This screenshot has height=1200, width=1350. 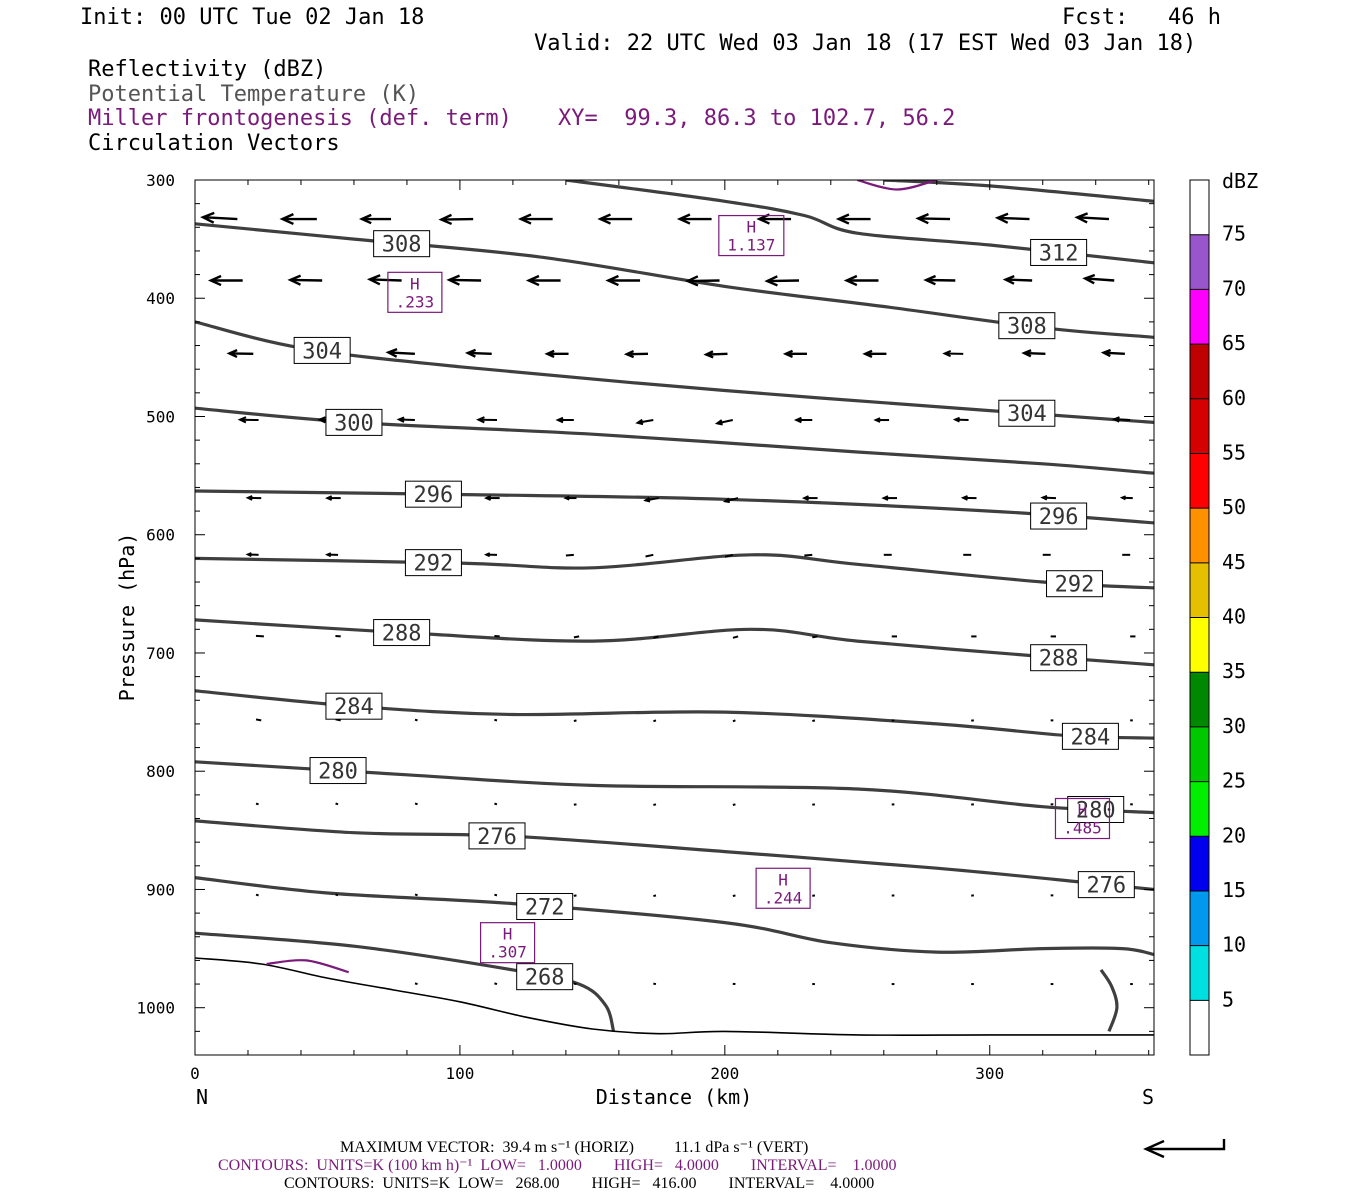 I want to click on y-tick-600: 600, so click(x=160, y=535).